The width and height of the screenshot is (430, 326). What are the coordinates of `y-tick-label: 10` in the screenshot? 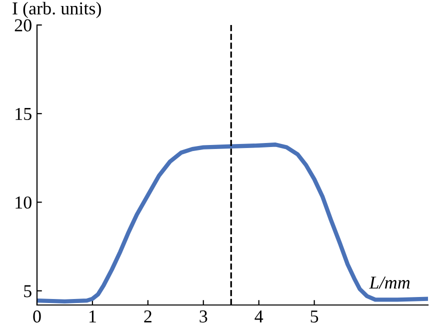 It's located at (24, 202).